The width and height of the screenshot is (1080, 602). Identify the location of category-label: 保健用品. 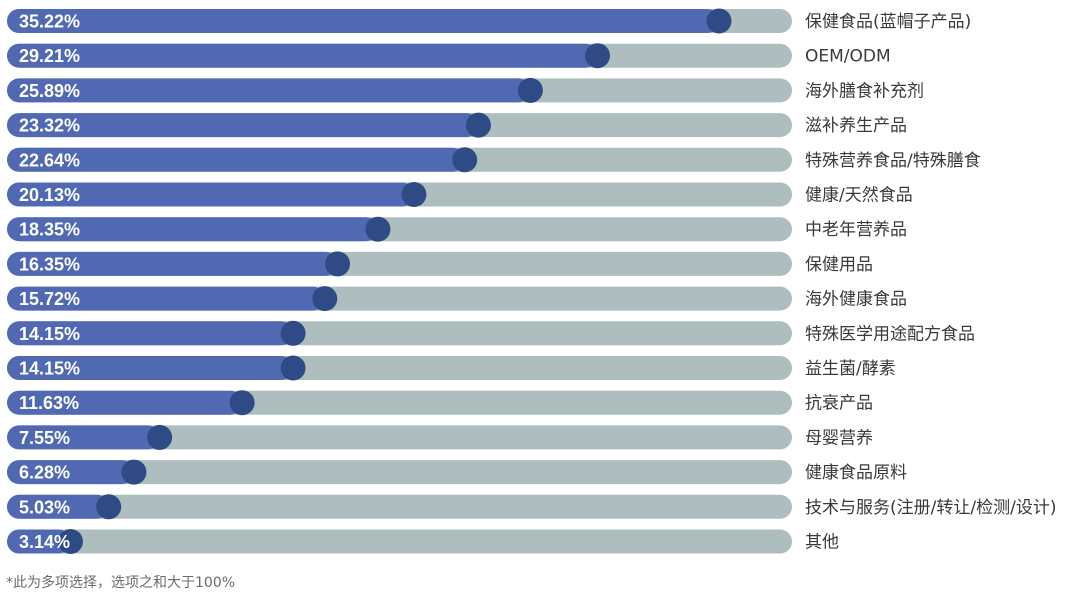
(839, 265).